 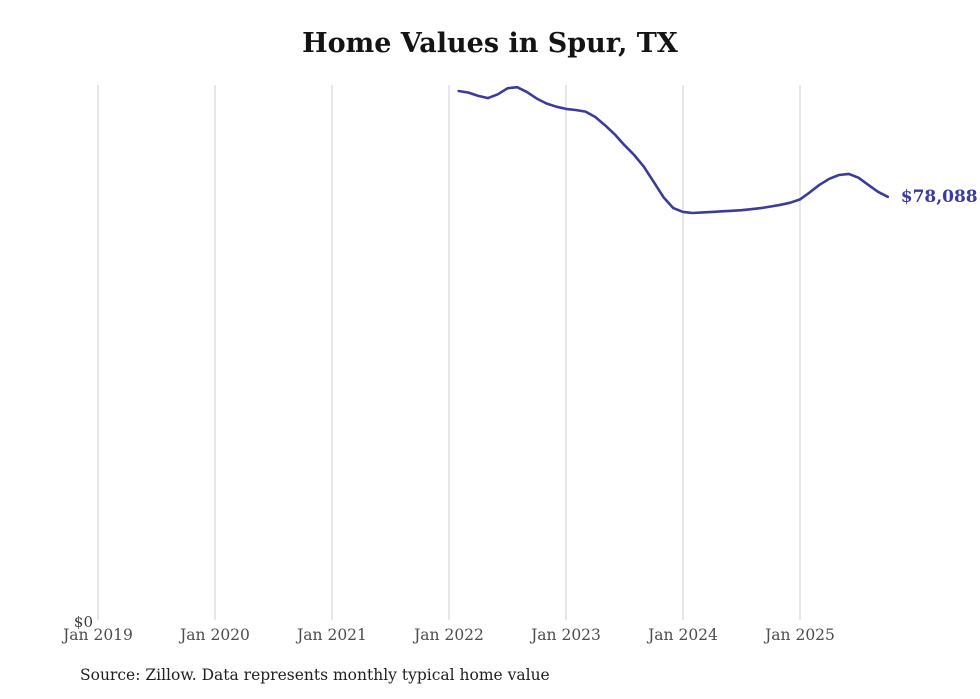 What do you see at coordinates (673, 150) in the screenshot?
I see `value-line` at bounding box center [673, 150].